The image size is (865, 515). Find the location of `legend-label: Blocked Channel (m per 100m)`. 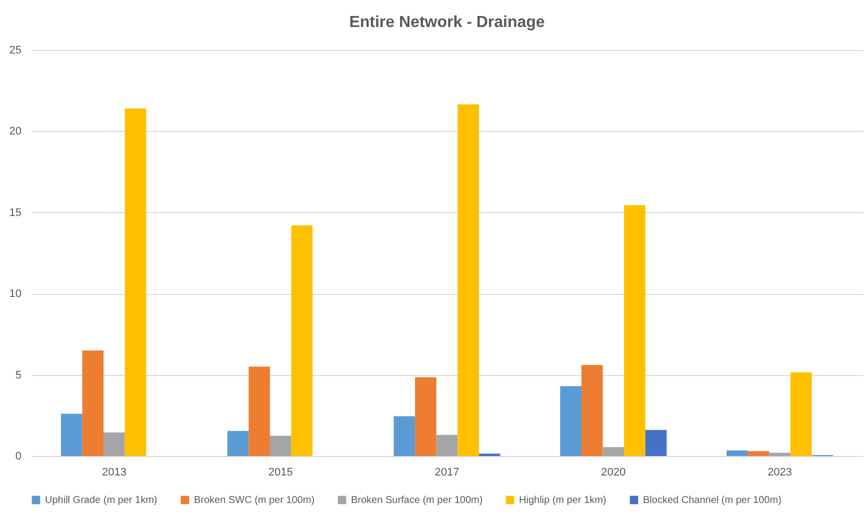

legend-label: Blocked Channel (m per 100m) is located at coordinates (712, 500).